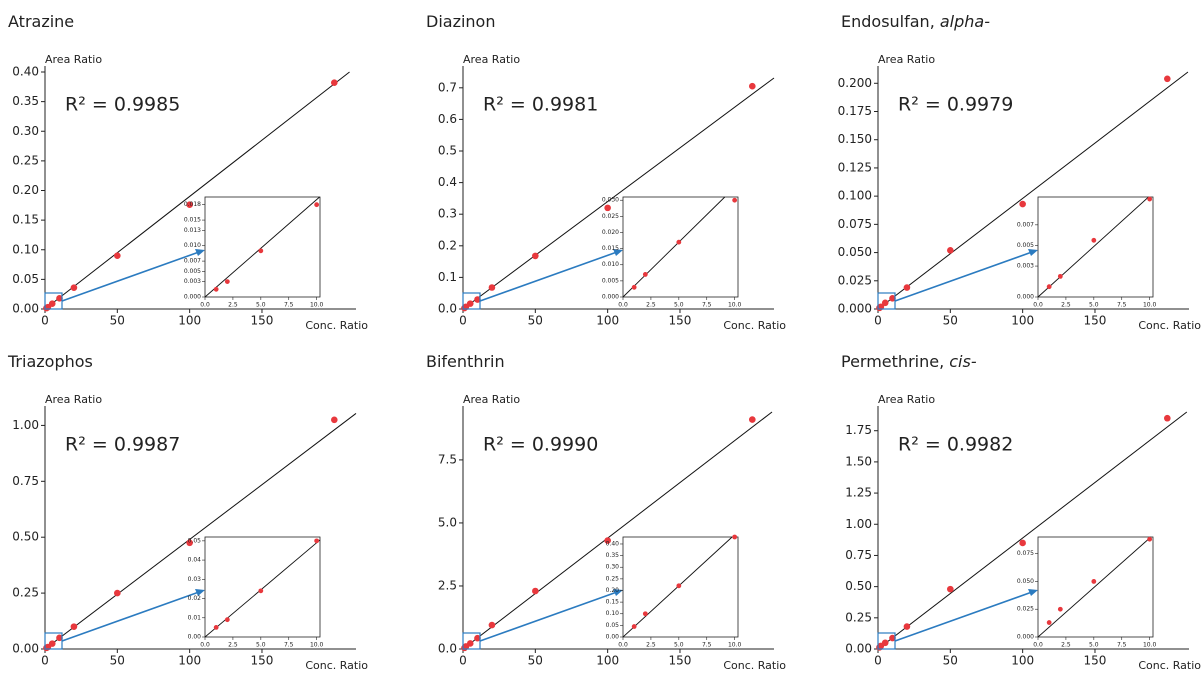  What do you see at coordinates (447, 309) in the screenshot?
I see `y-tick-label: 0.0` at bounding box center [447, 309].